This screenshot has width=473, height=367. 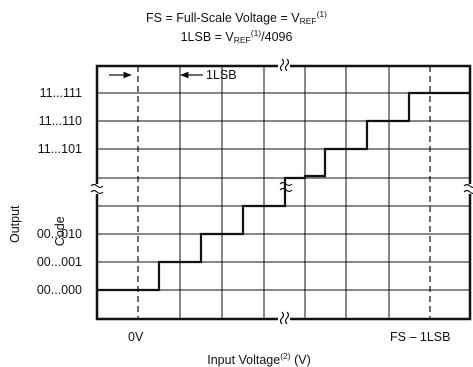 What do you see at coordinates (60, 121) in the screenshot?
I see `y-tick-label: 11...110` at bounding box center [60, 121].